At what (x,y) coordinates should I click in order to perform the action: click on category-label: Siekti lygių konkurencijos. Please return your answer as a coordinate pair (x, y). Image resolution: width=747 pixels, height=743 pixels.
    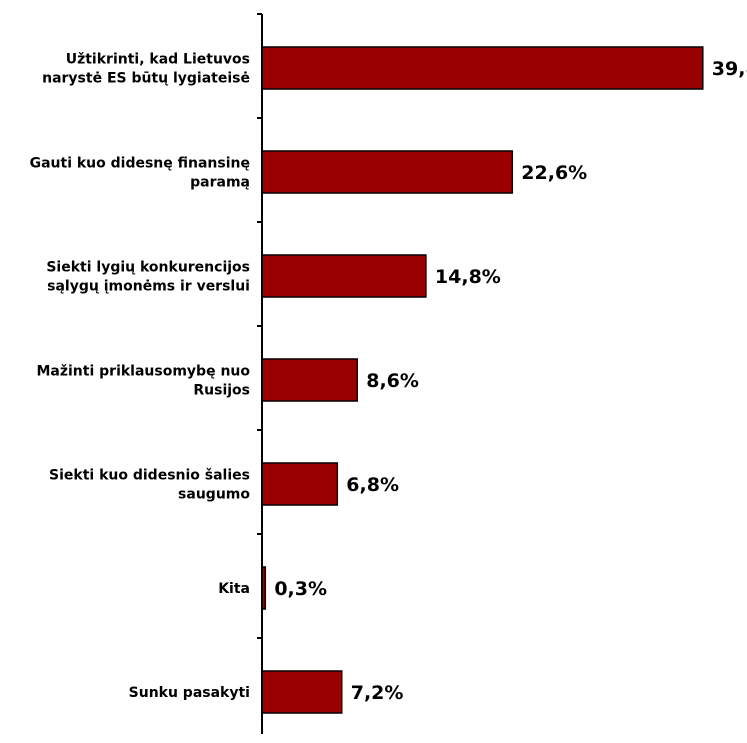
    Looking at the image, I should click on (148, 268).